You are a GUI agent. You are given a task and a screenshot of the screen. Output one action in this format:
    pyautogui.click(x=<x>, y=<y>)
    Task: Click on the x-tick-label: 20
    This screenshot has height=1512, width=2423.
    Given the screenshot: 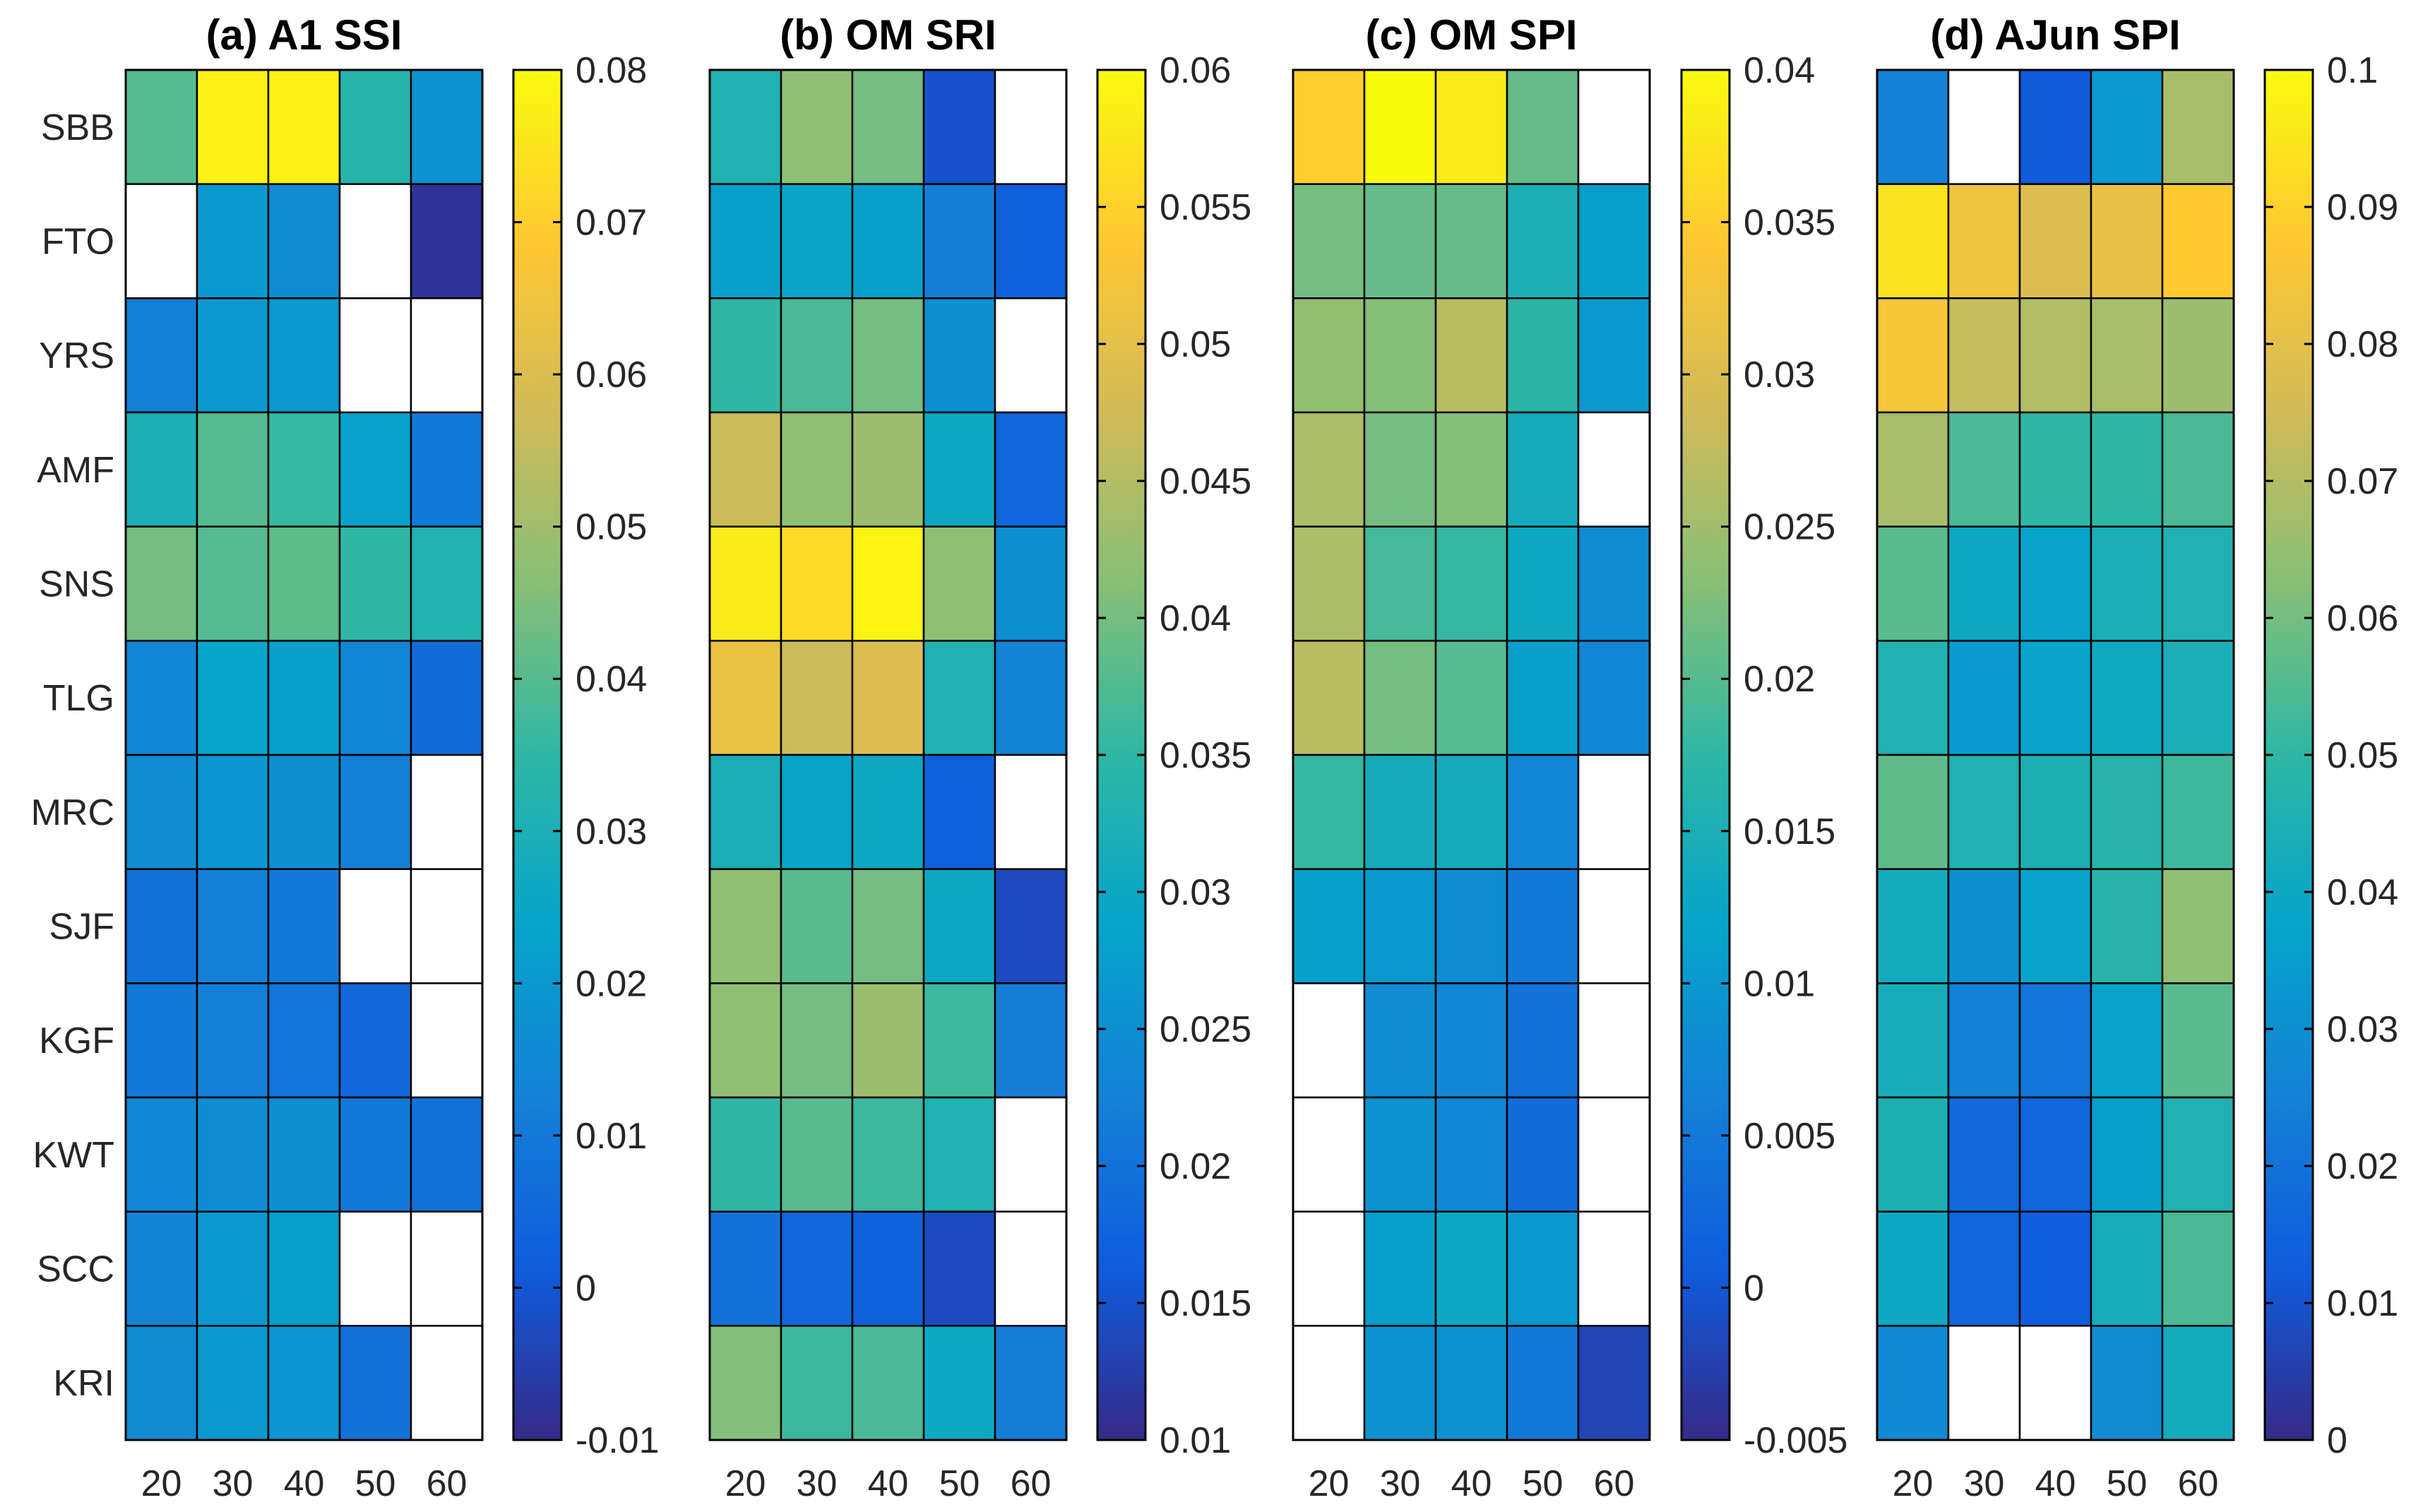 What is the action you would take?
    pyautogui.click(x=1913, y=1483)
    